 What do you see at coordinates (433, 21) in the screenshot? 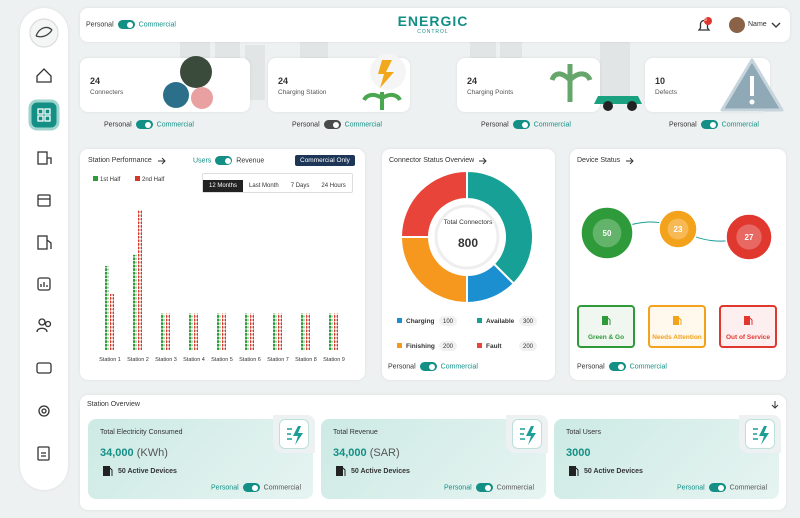
I see `logo: ENERGIC` at bounding box center [433, 21].